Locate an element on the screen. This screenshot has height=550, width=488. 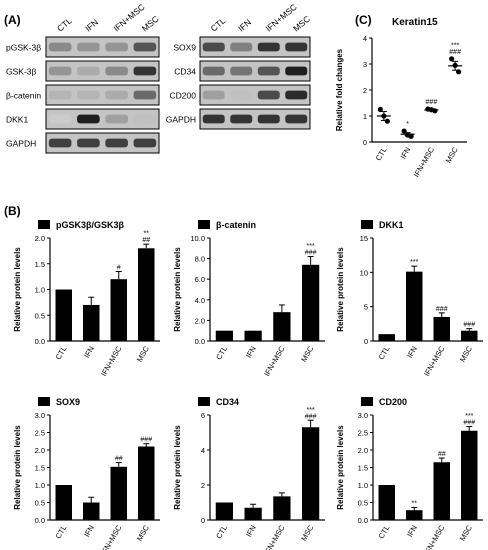
y-tick-label: 6 is located at coordinates (203, 415).